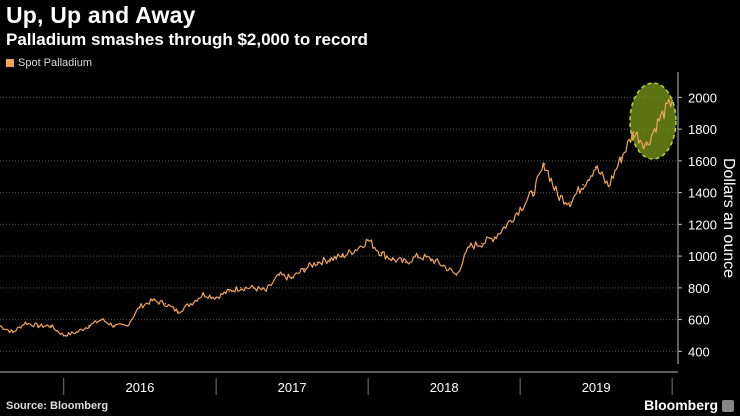 The image size is (740, 416). Describe the element at coordinates (101, 15) in the screenshot. I see `chart-title: Up, Up and Away` at that location.